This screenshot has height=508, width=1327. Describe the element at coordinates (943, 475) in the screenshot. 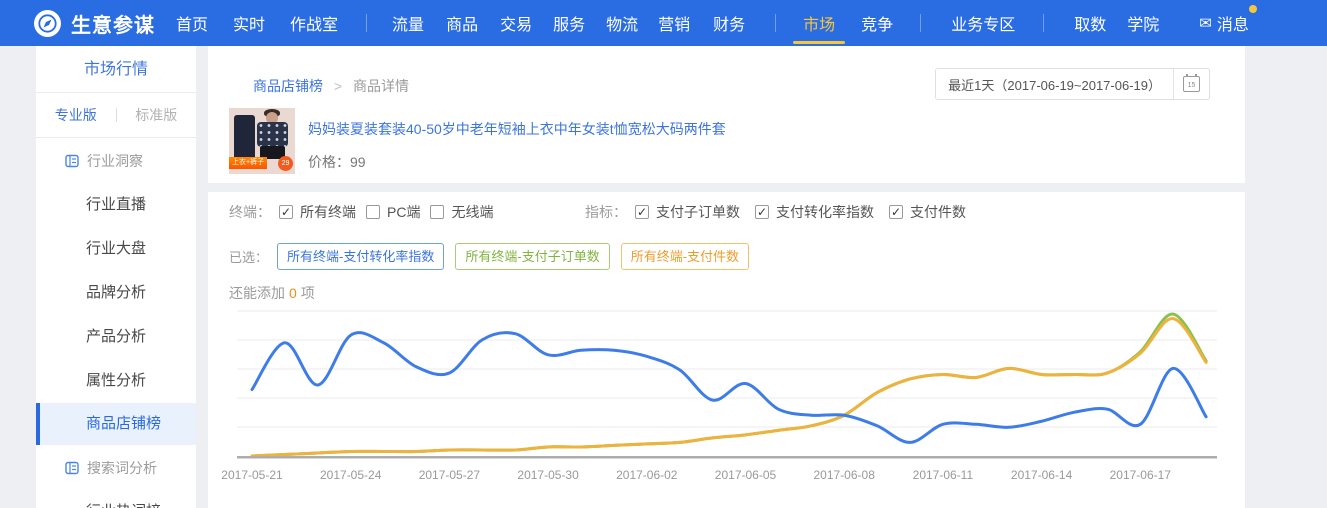

I see `x-axis-label: 2017-06-11` at that location.